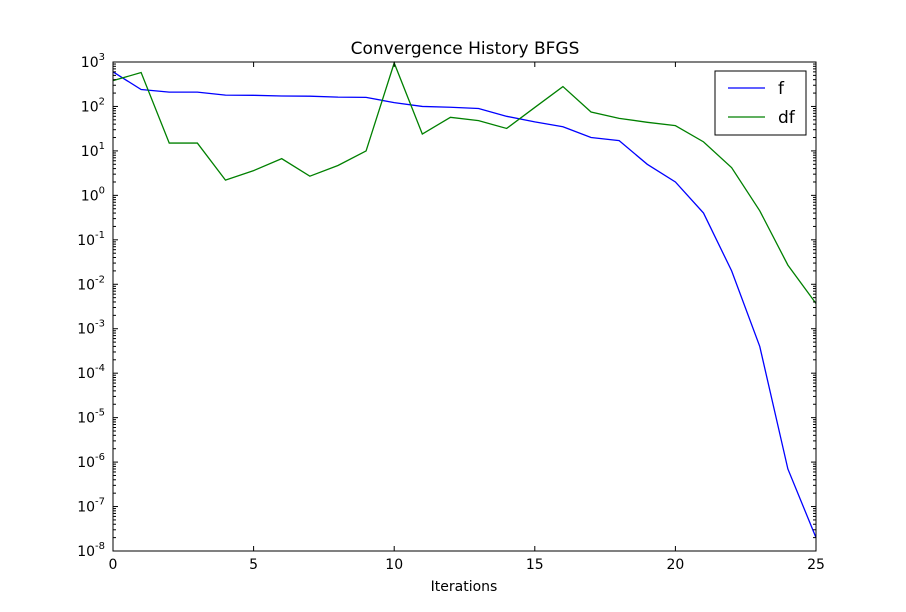 This screenshot has width=906, height=612. I want to click on legend-frame, so click(760, 103).